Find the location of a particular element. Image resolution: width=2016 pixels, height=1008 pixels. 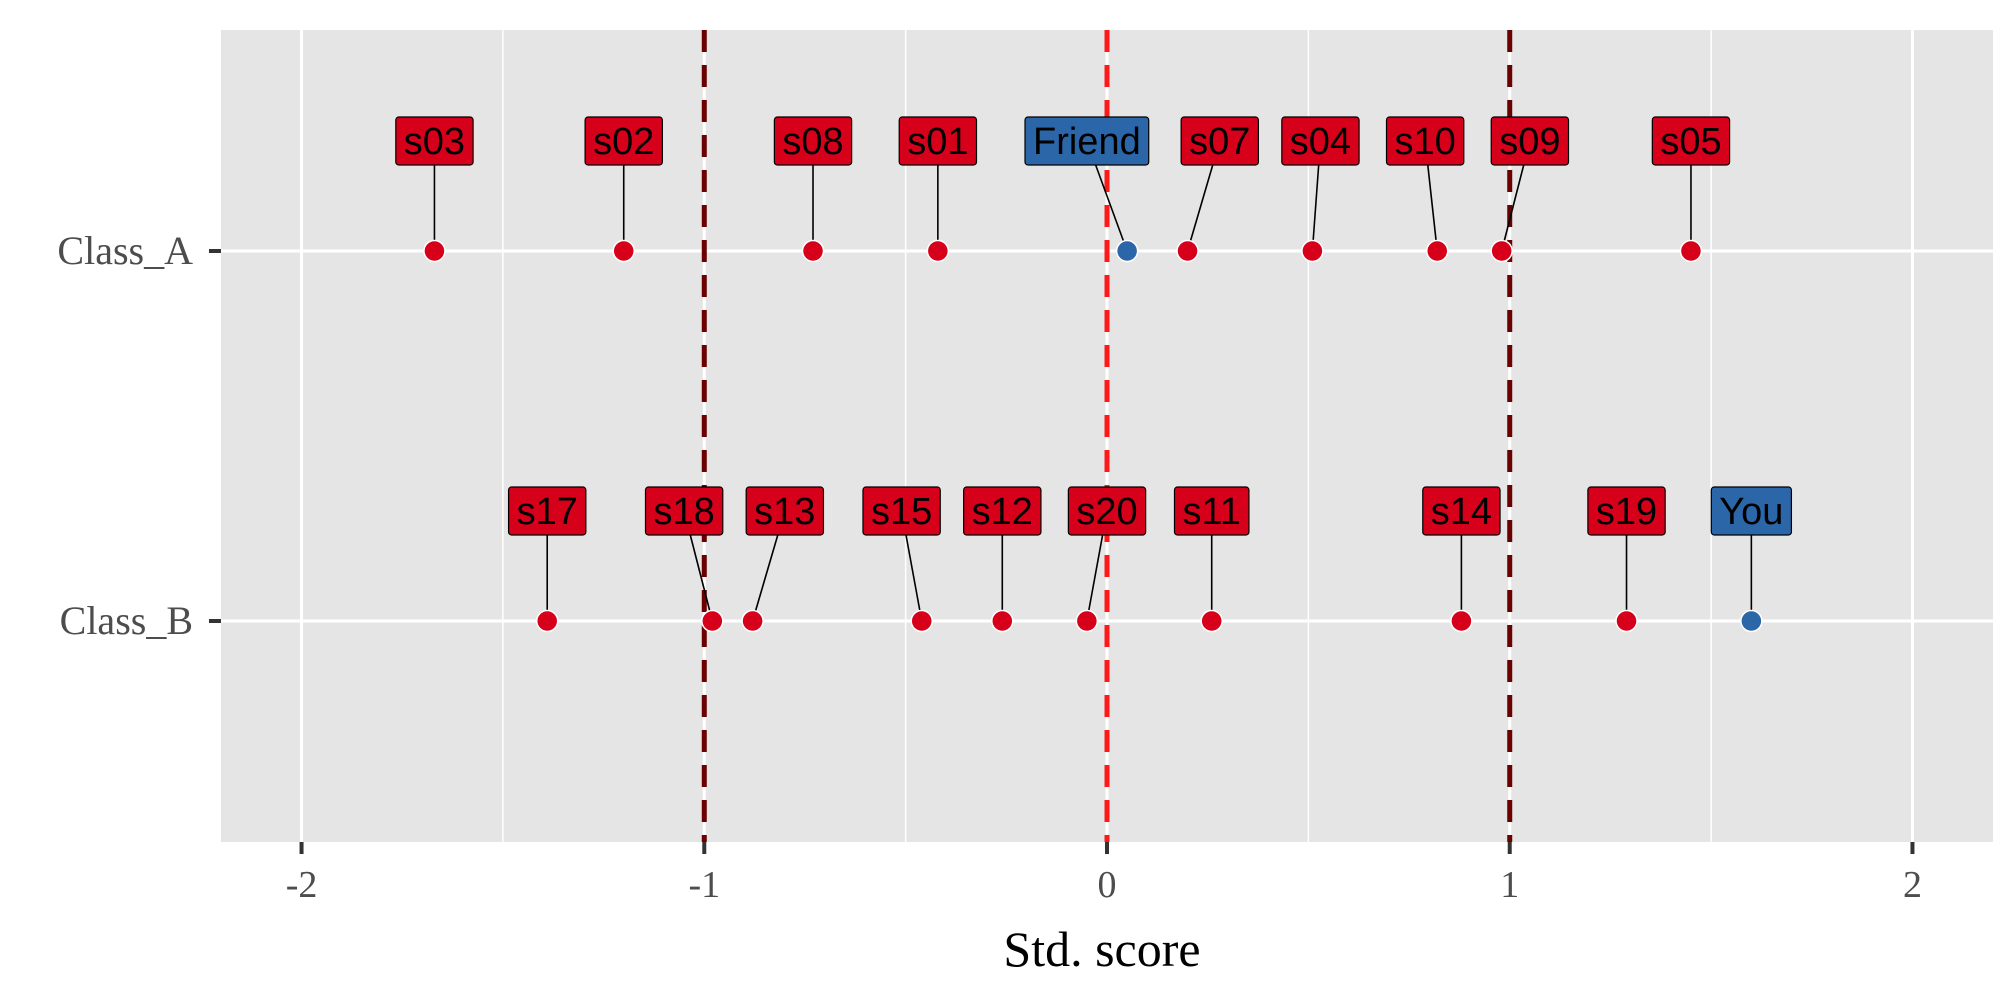

point-label-text: s14 is located at coordinates (1461, 512).